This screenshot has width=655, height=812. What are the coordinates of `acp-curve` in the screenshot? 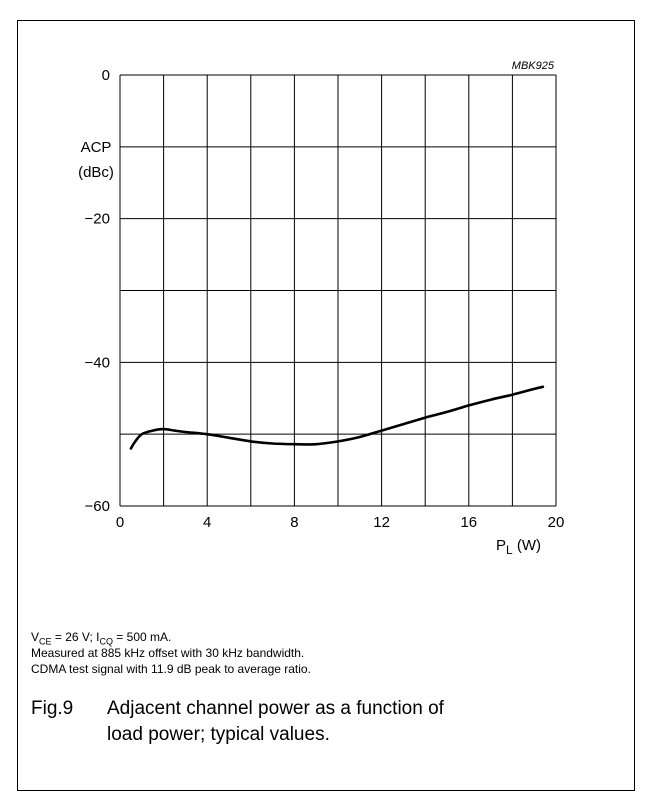 It's located at (337, 417).